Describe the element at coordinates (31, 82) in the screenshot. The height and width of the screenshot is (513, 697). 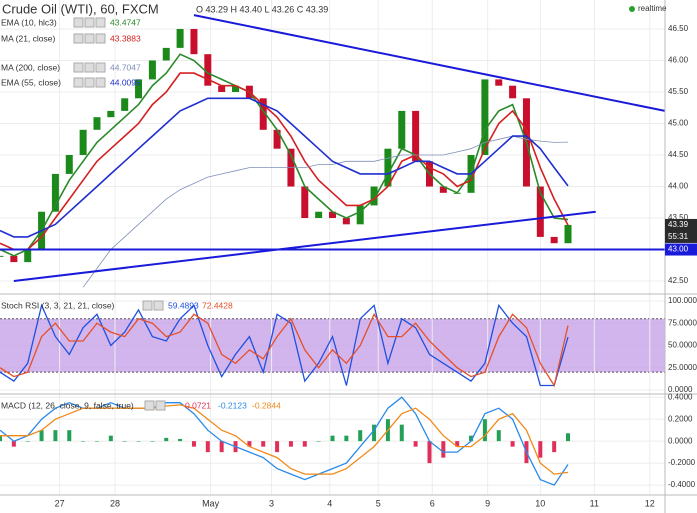
I see `legend-name: EMA (55, close)` at that location.